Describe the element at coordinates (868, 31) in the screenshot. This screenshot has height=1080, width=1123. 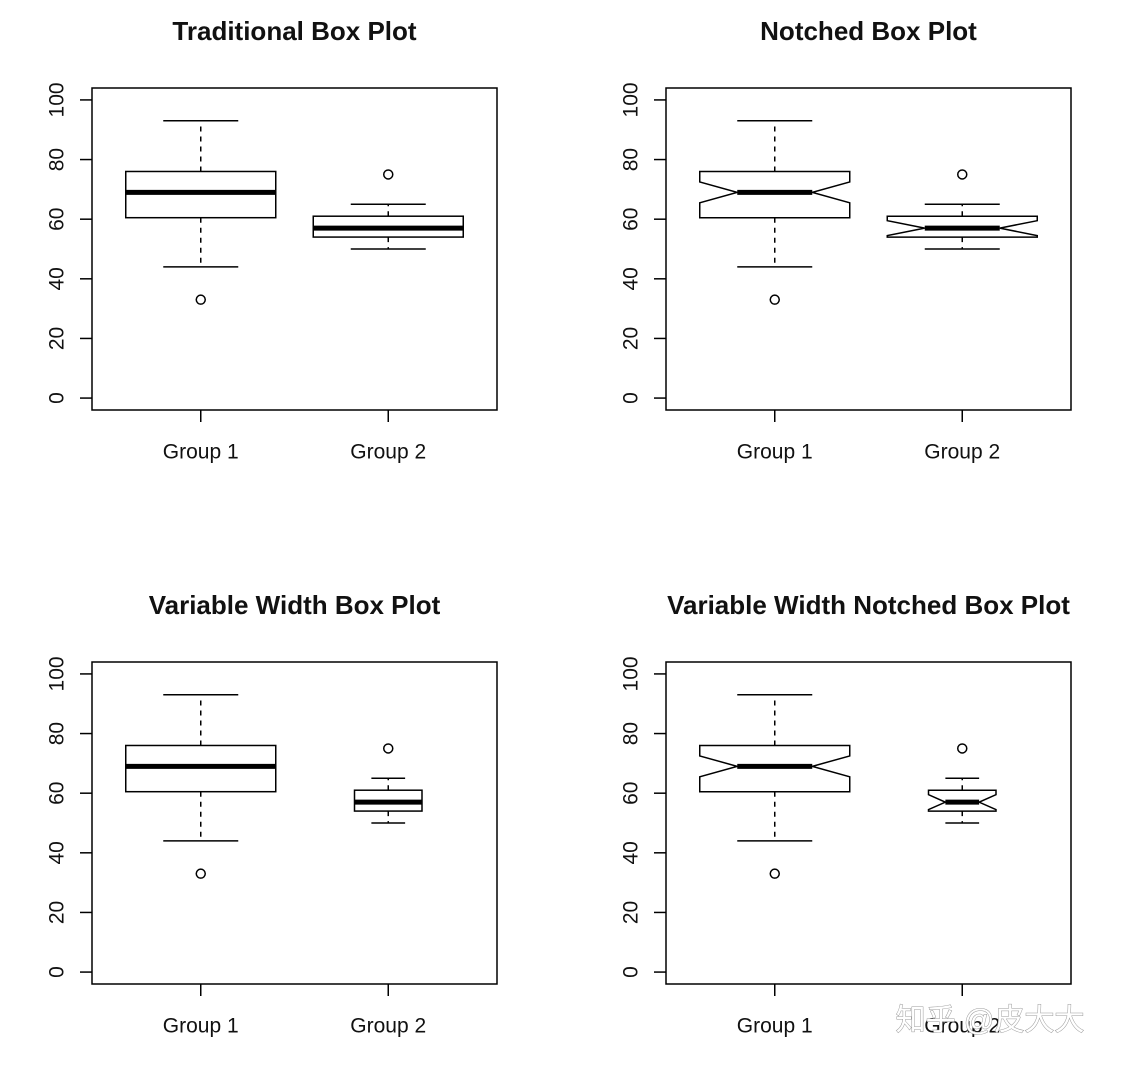
I see `chart-title: Notched Box Plot` at that location.